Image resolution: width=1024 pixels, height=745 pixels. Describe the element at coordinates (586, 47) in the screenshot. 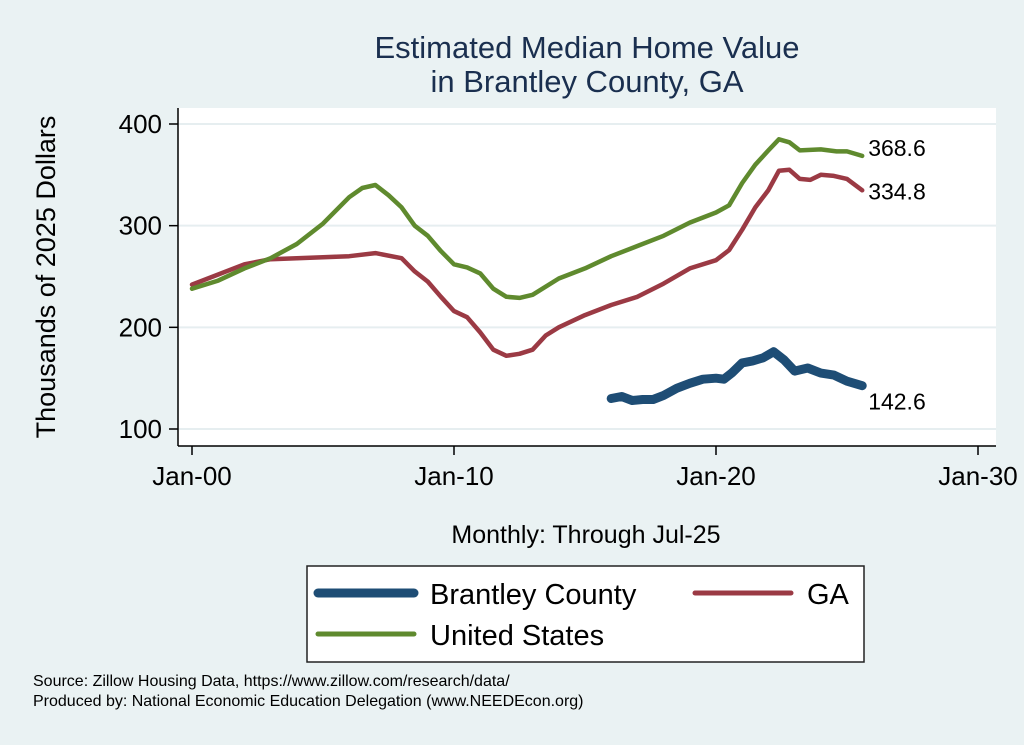

I see `chart-title-line-1: Estimated Median Home Value` at that location.